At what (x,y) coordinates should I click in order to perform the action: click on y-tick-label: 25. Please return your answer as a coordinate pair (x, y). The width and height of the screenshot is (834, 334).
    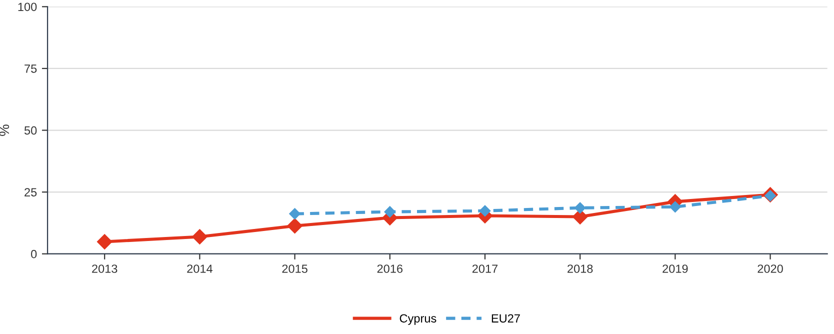
    Looking at the image, I should click on (30, 192).